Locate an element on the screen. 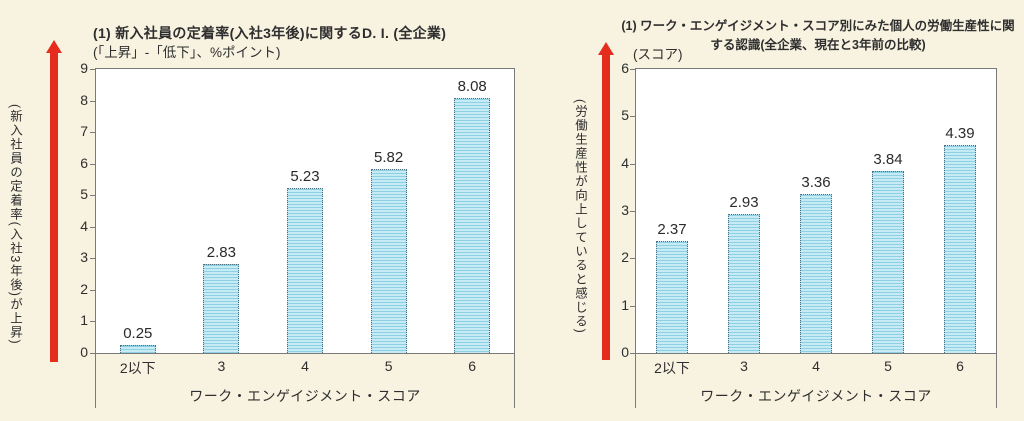  bar-value-label: 4.39 is located at coordinates (960, 133).